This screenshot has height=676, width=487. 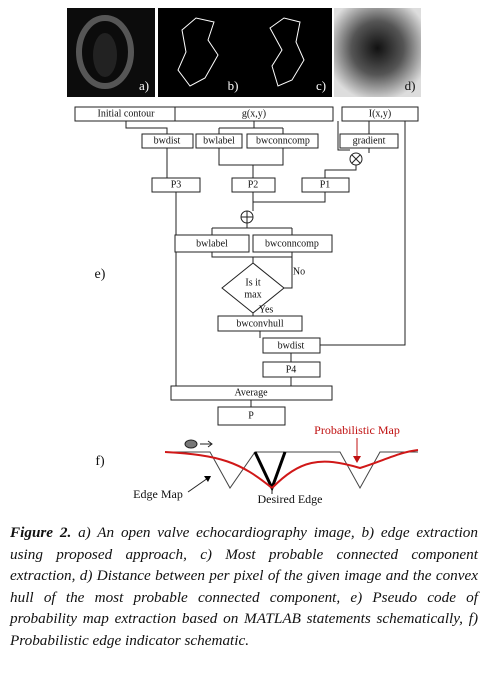 What do you see at coordinates (410, 85) in the screenshot?
I see `label: d)` at bounding box center [410, 85].